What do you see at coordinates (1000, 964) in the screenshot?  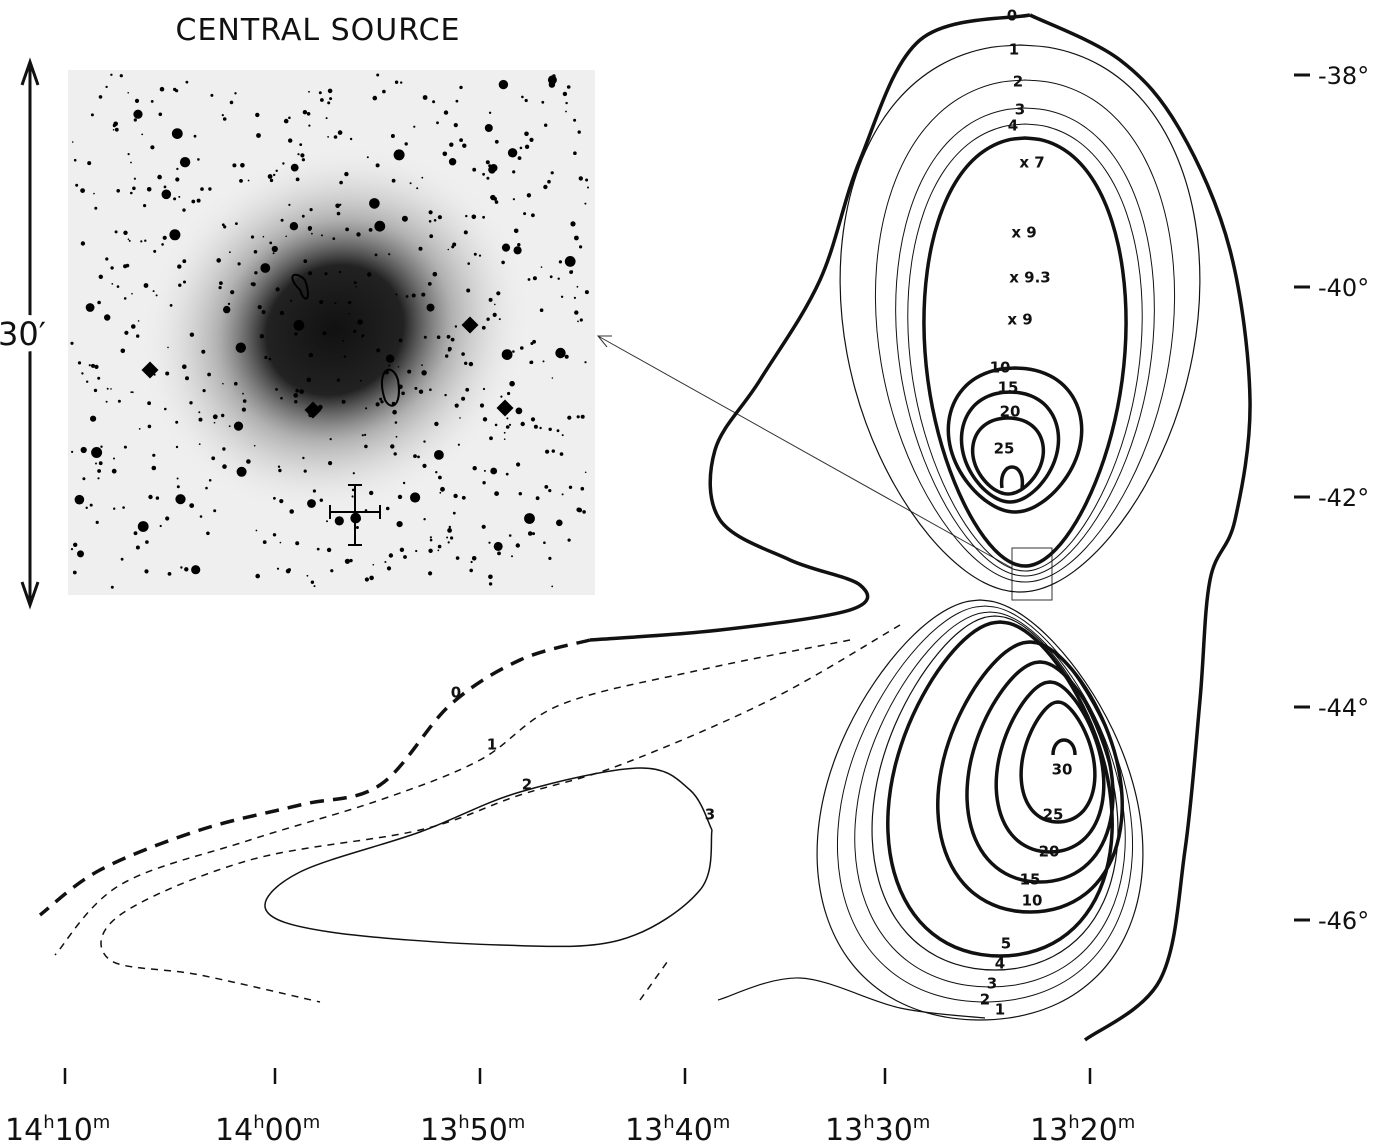 I see `contour-label: 4` at bounding box center [1000, 964].